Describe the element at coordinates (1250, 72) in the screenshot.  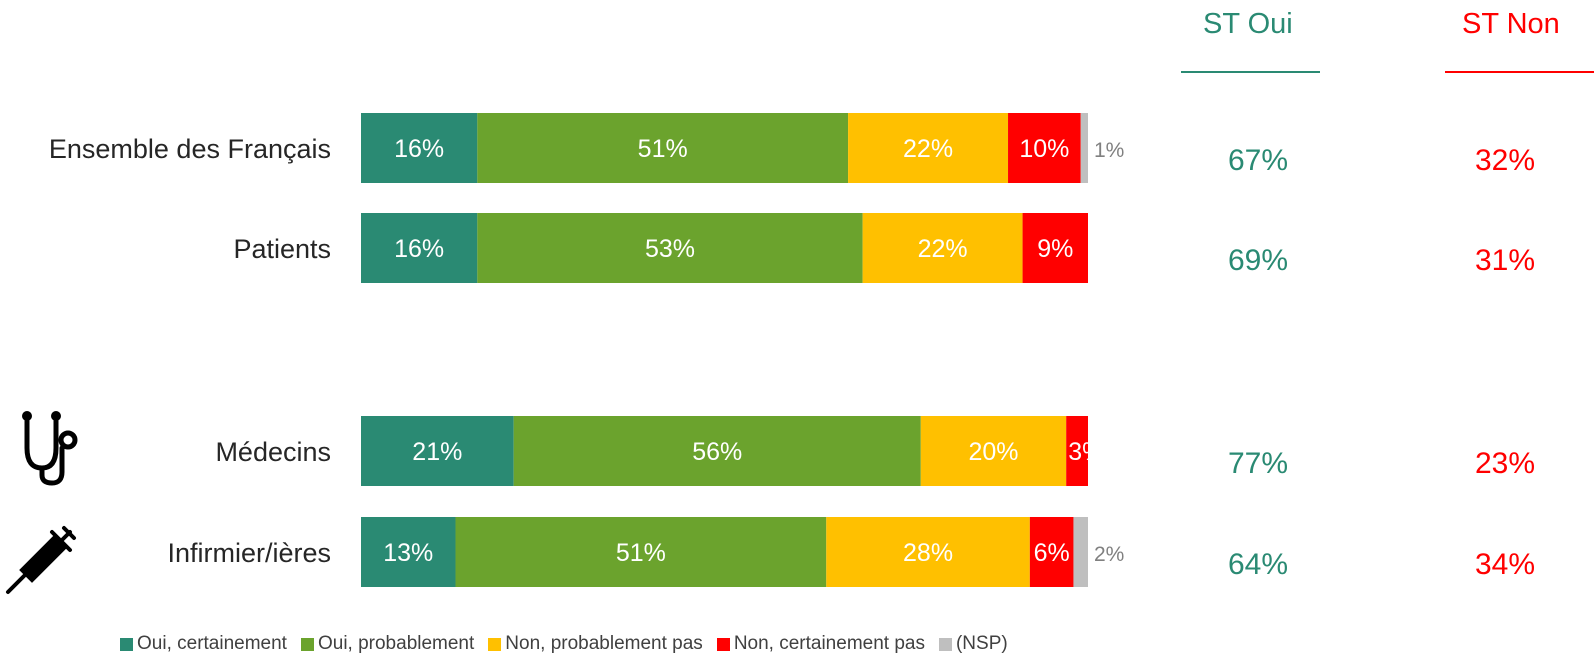
I see `st-oui-underline` at that location.